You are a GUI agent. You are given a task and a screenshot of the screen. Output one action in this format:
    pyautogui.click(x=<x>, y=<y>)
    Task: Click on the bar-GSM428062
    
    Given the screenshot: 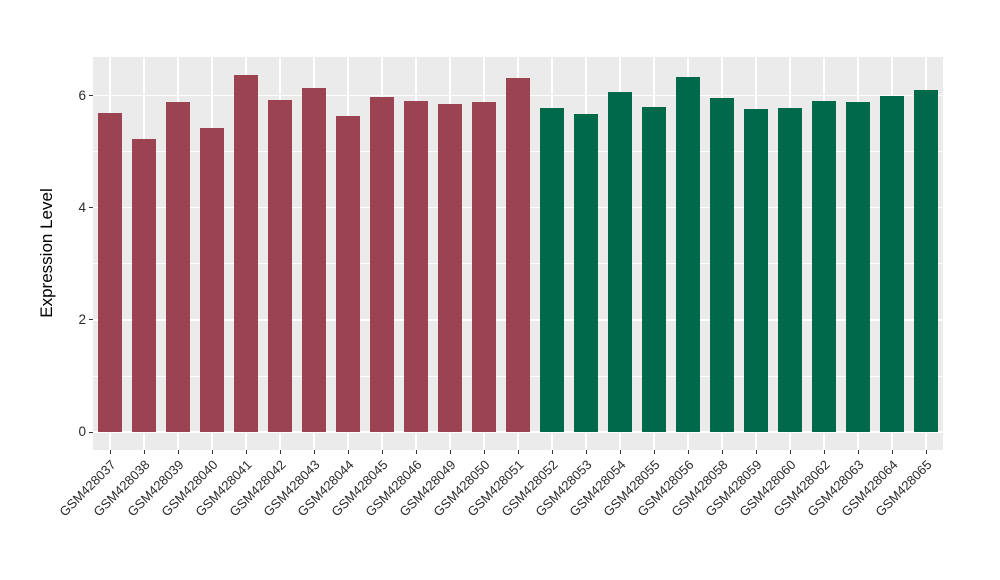 What is the action you would take?
    pyautogui.click(x=824, y=267)
    